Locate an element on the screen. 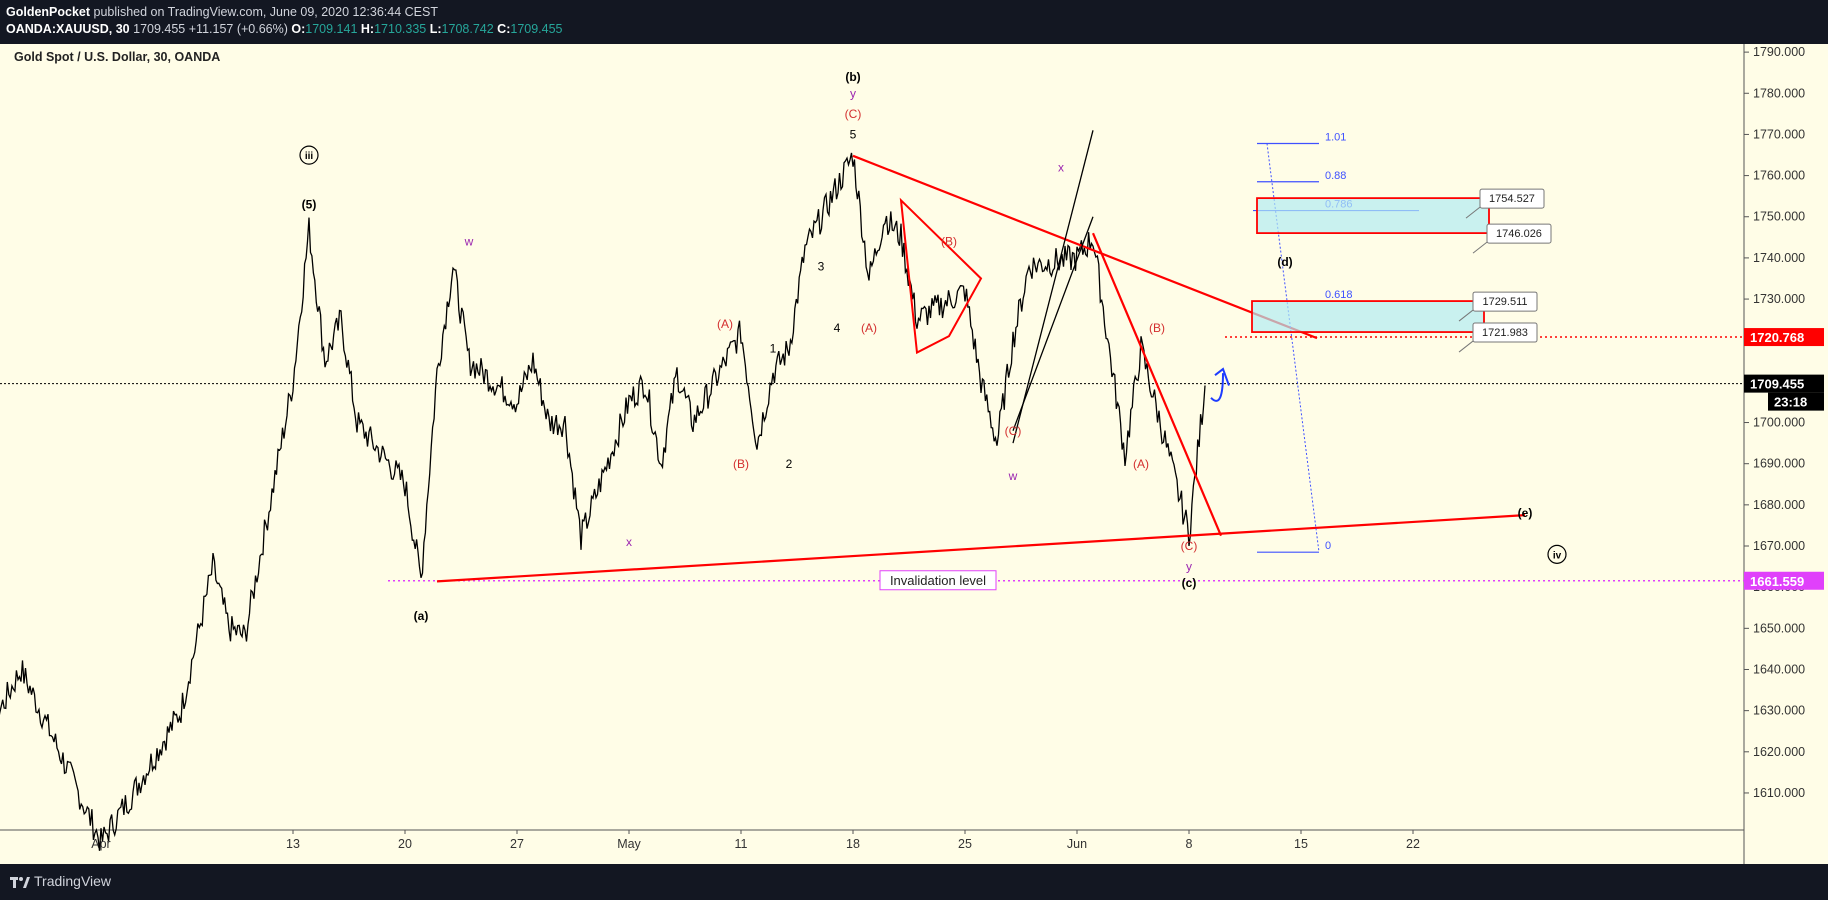 The height and width of the screenshot is (900, 1828). channel-line-upper is located at coordinates (1053, 287).